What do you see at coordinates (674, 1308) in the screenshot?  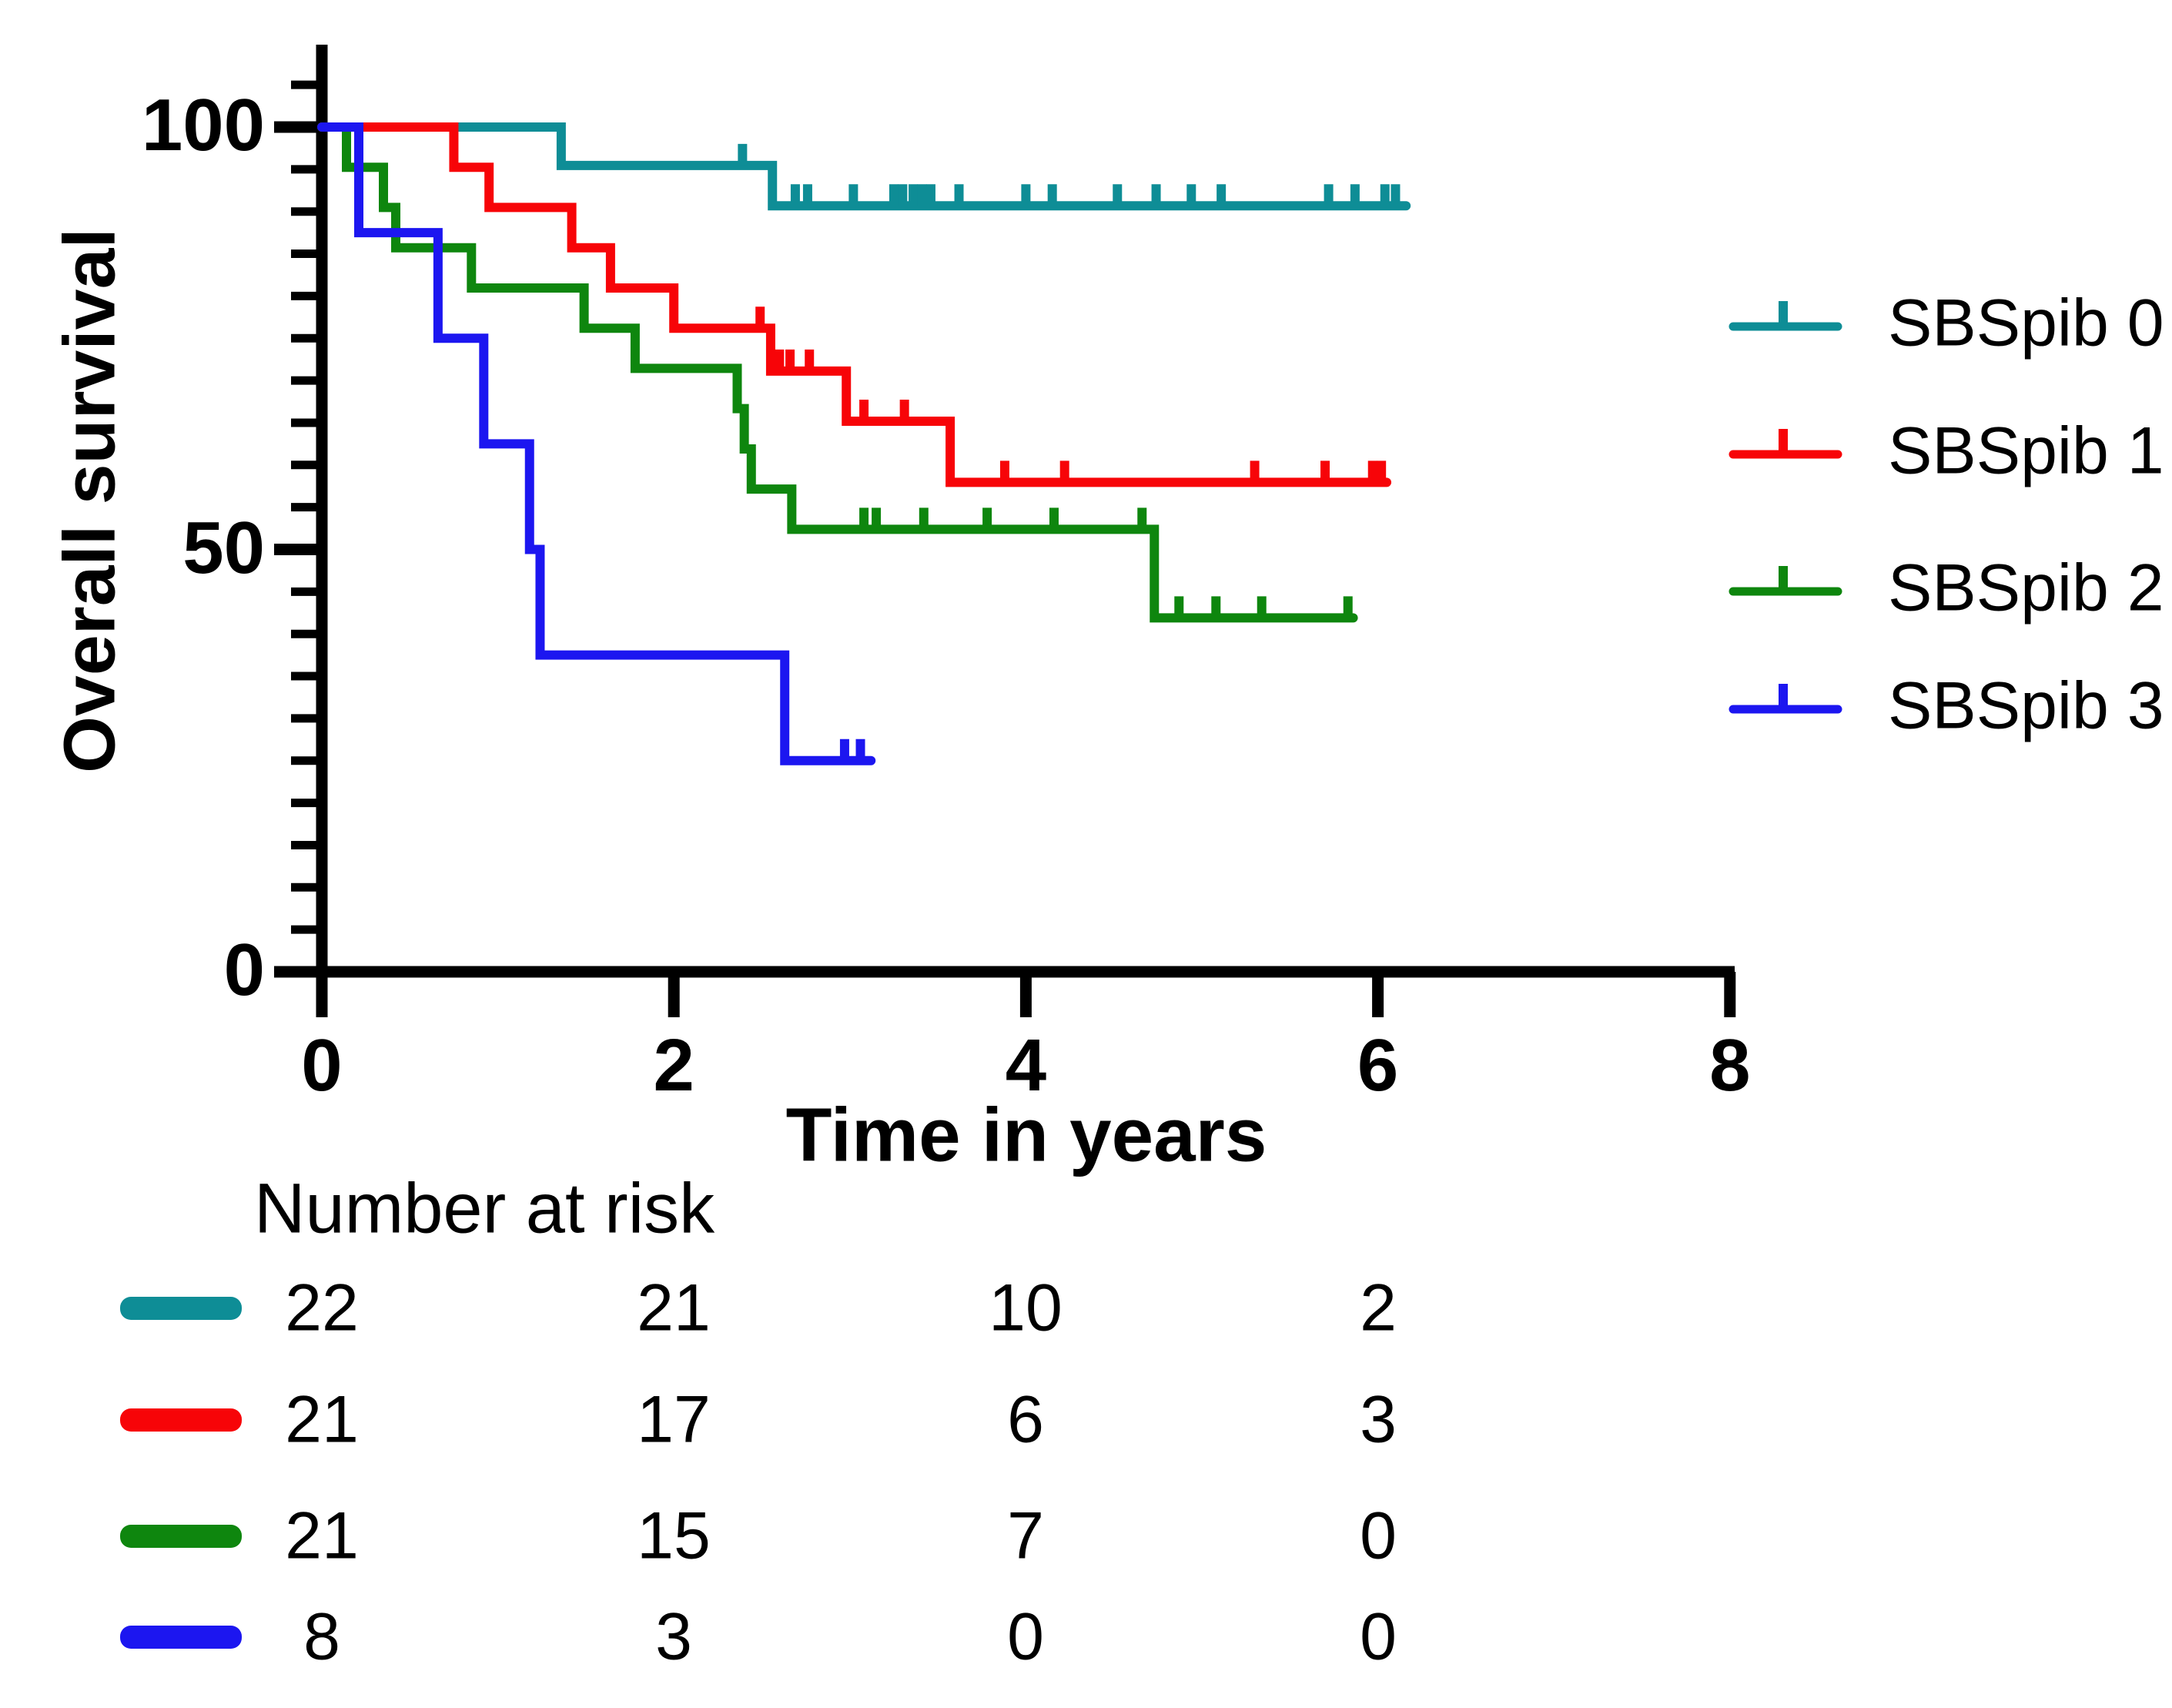 I see `risk-value-0-1: 21` at bounding box center [674, 1308].